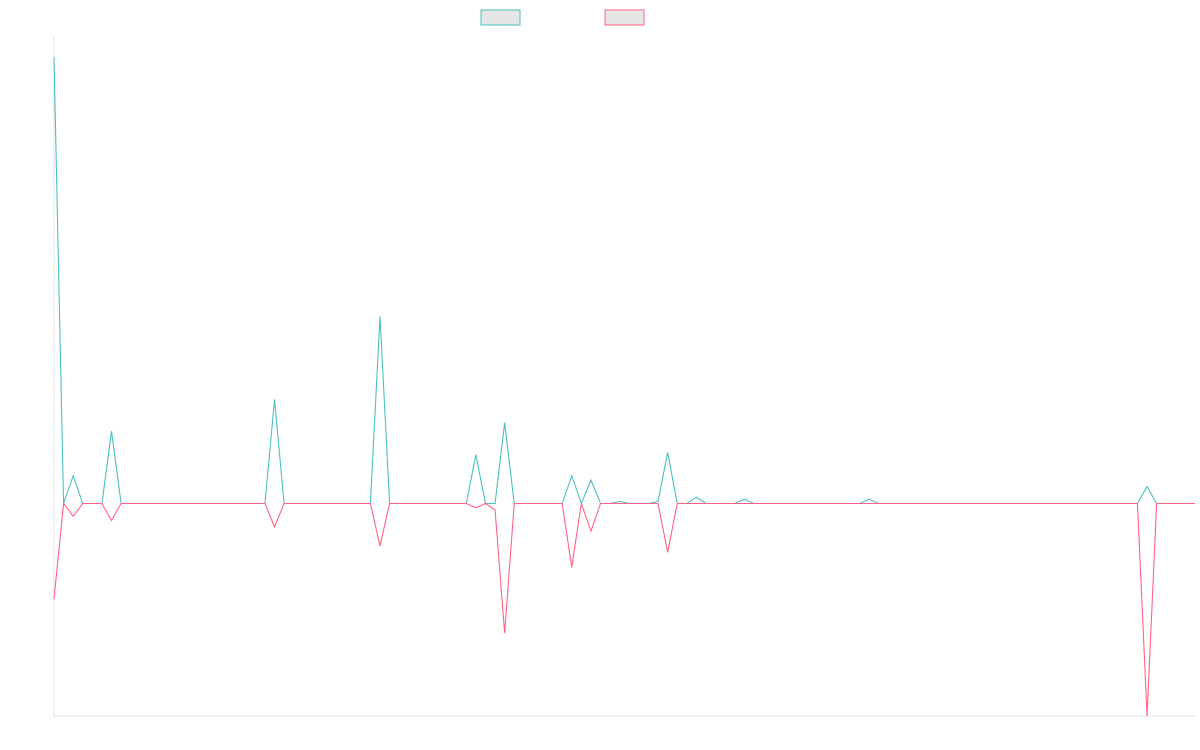 This screenshot has width=1200, height=750. Describe the element at coordinates (562, 17) in the screenshot. I see `legend` at that location.